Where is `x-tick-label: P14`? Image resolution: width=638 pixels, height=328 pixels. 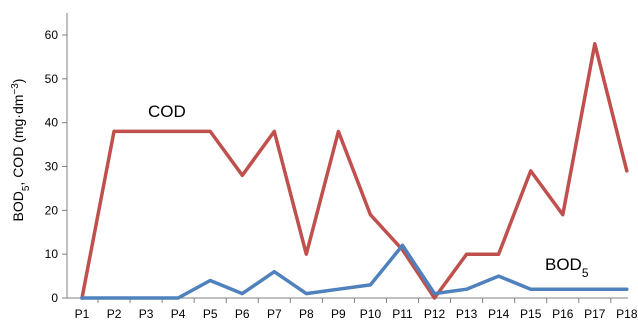
x-tick-label: P14 is located at coordinates (499, 314).